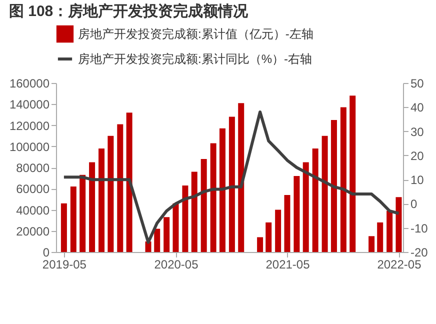 The image size is (436, 324). I want to click on y2-tick-label: 30, so click(417, 131).